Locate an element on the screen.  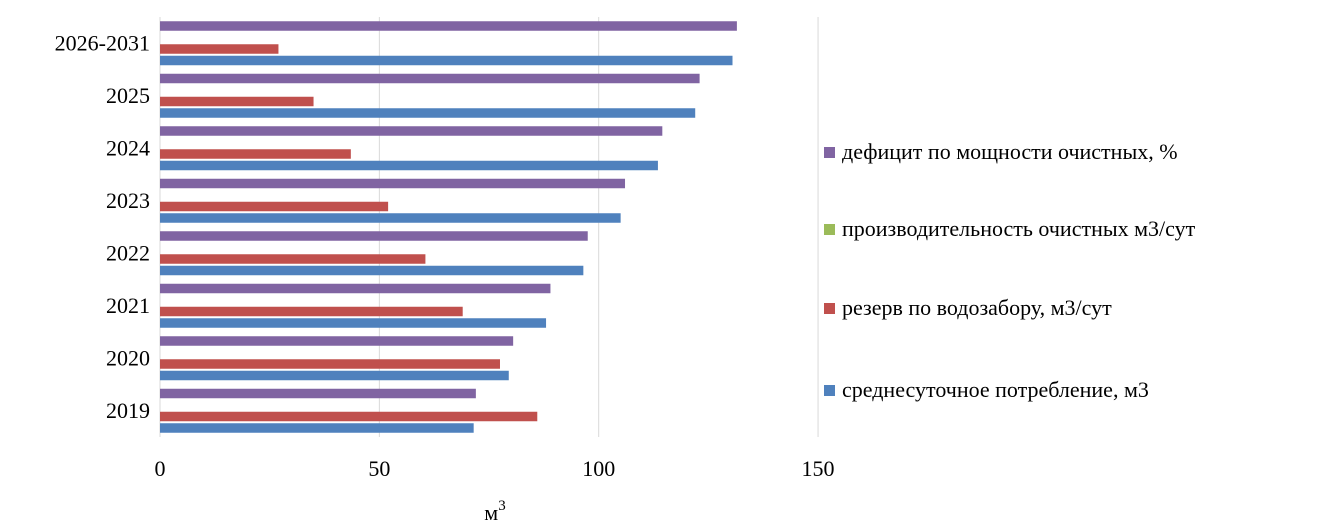
y-tick-label-7: 2026-2031 is located at coordinates (102, 42).